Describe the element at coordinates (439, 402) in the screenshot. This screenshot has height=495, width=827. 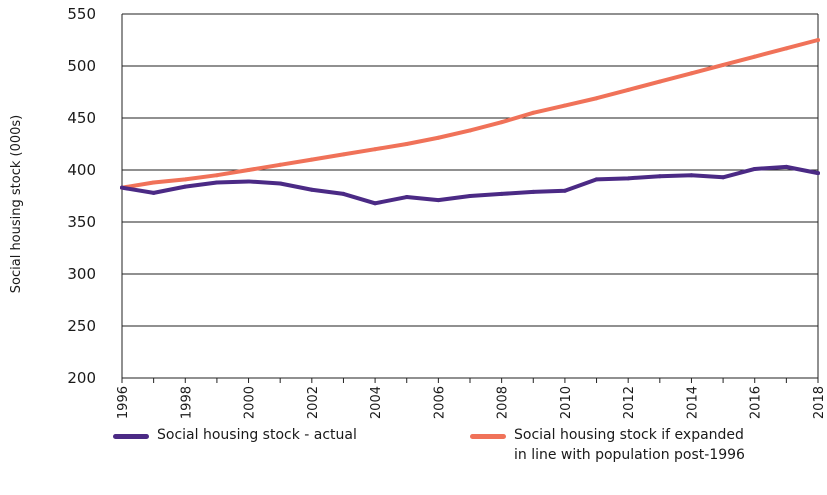
I see `x-tick-label: 2006` at that location.